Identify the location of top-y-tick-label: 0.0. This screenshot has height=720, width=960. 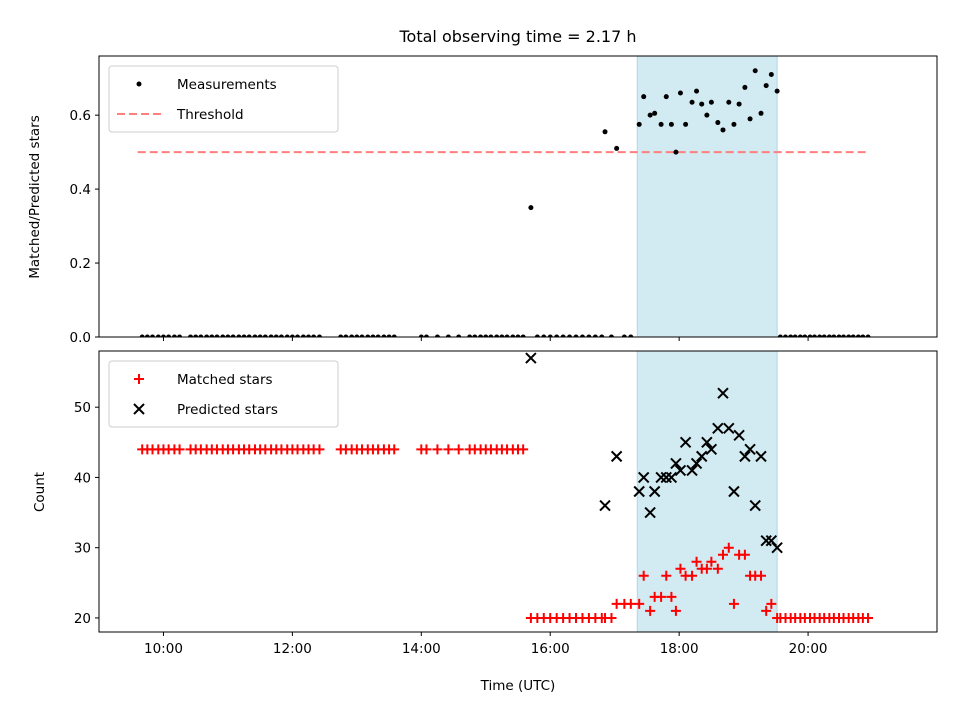
(80, 338).